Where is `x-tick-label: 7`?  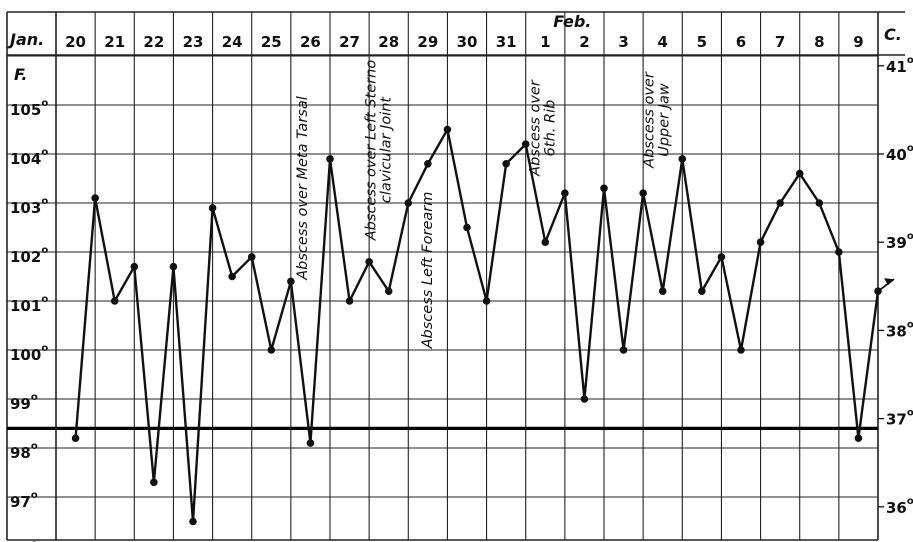 x-tick-label: 7 is located at coordinates (780, 42).